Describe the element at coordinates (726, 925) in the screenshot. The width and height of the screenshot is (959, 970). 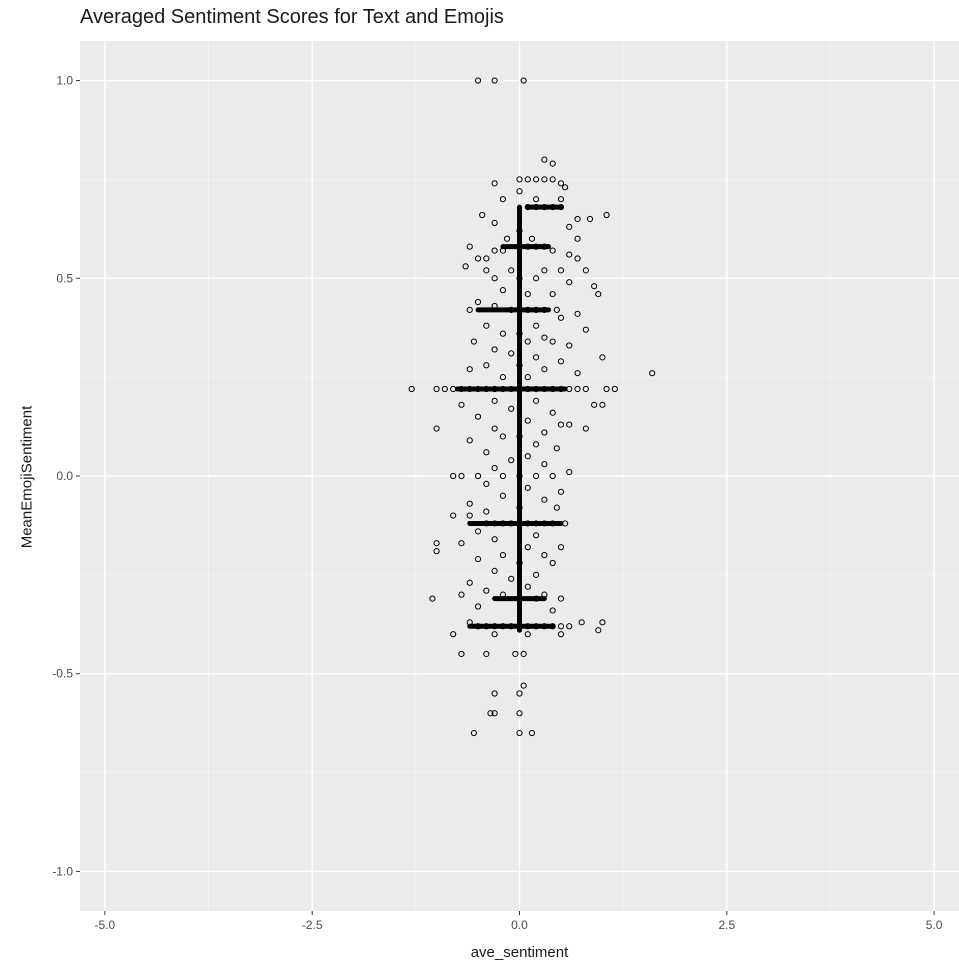
I see `x-tick-label: 2.5` at that location.